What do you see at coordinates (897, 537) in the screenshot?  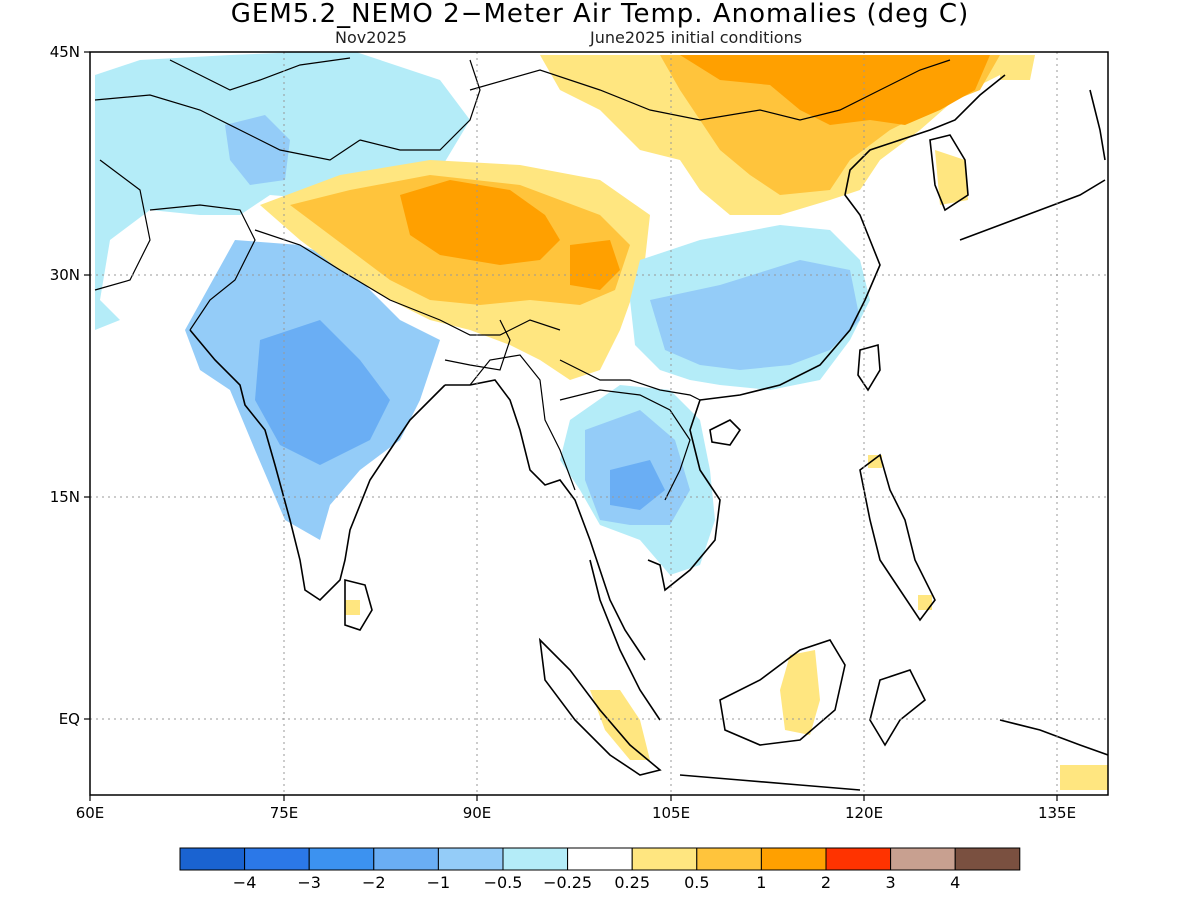 I see `philippines-coastline` at bounding box center [897, 537].